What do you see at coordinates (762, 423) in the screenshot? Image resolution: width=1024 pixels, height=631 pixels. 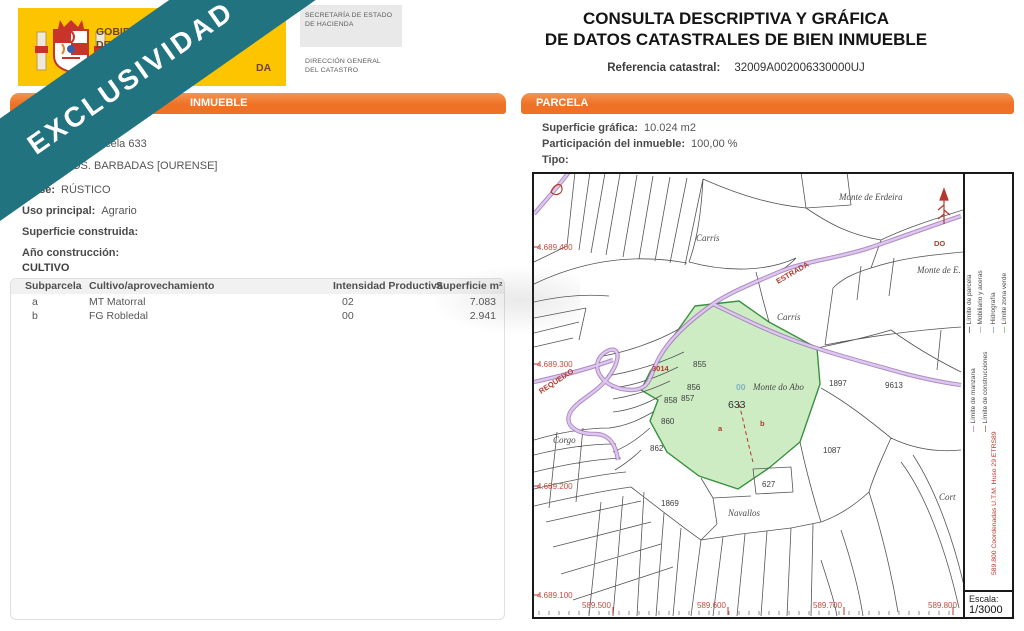 I see `map-label: b` at bounding box center [762, 423].